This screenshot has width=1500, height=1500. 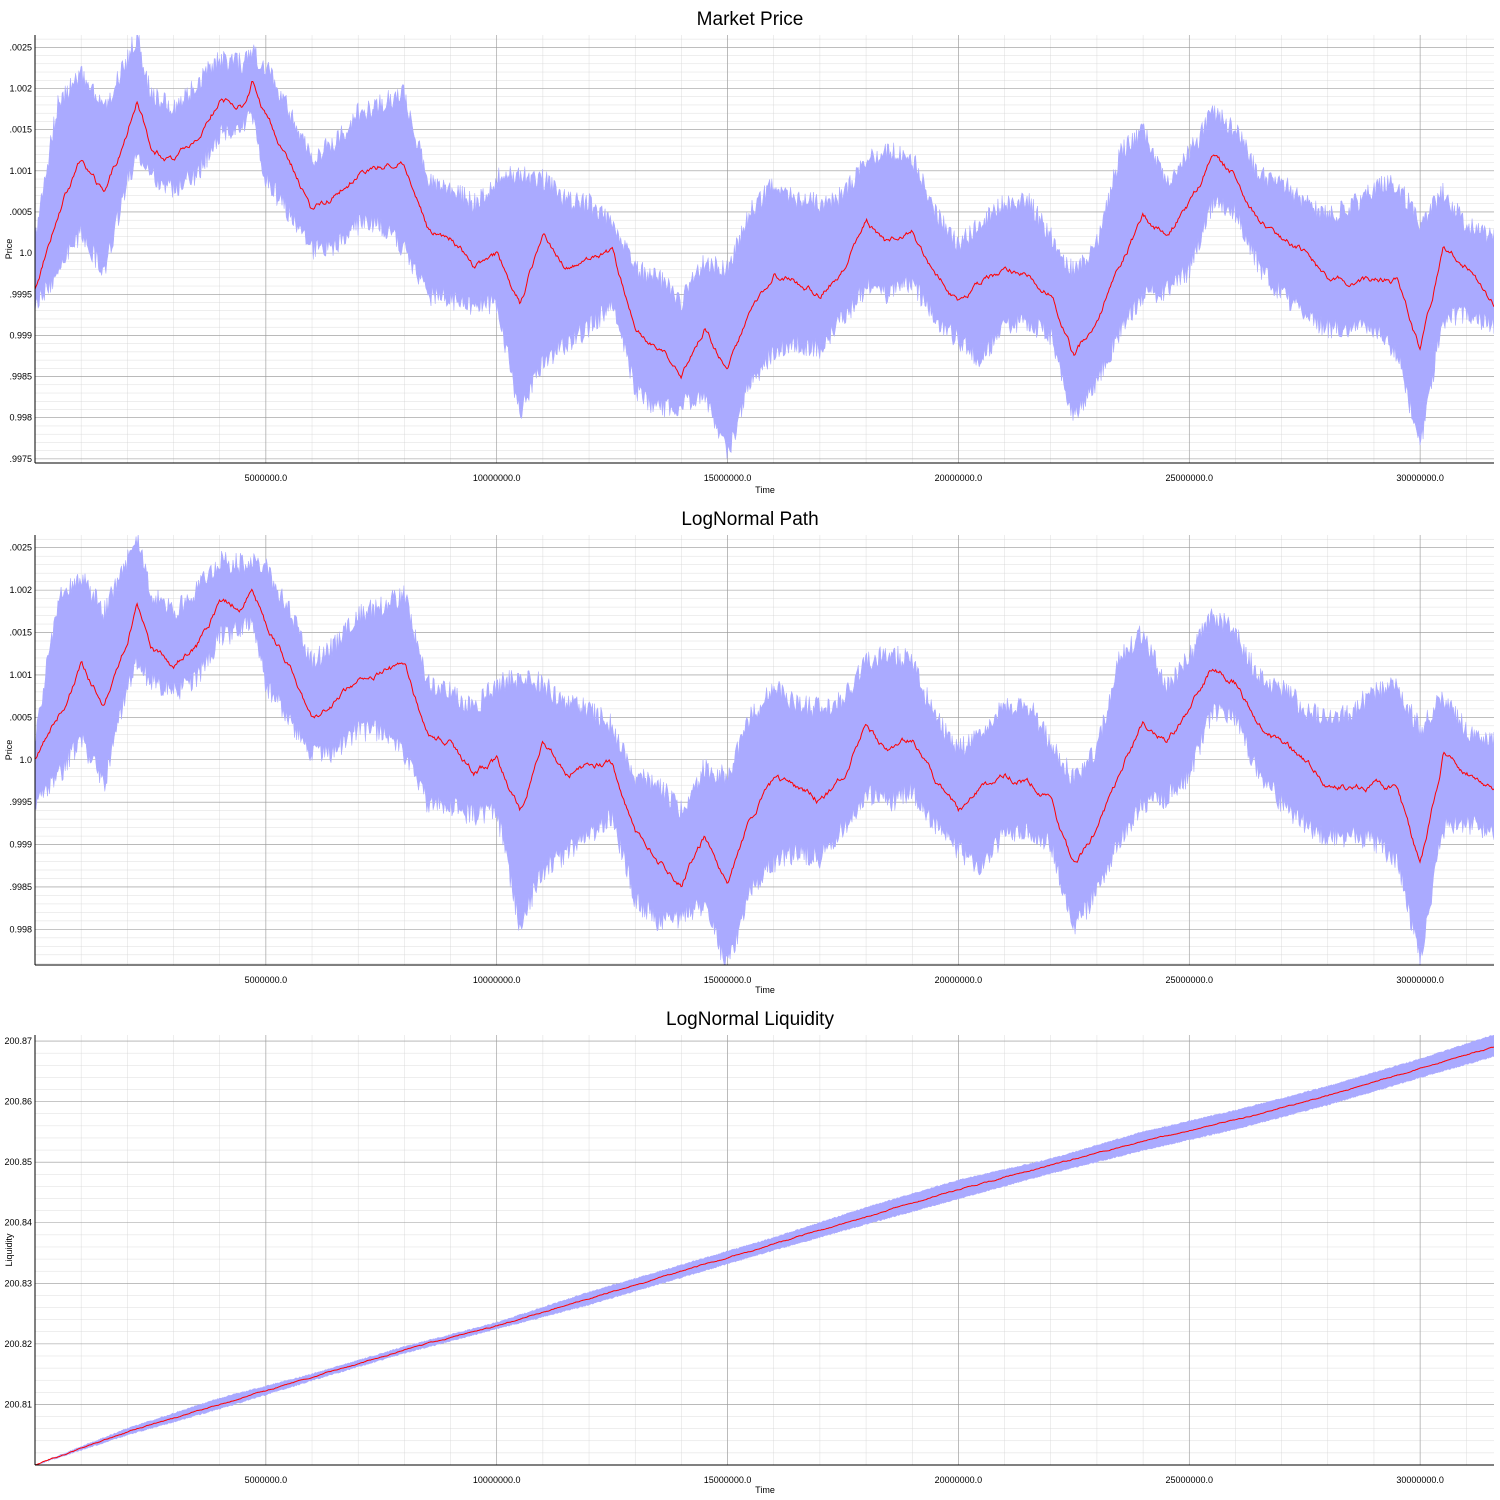 What do you see at coordinates (750, 1019) in the screenshot?
I see `chart-title: LogNormal Liquidity` at bounding box center [750, 1019].